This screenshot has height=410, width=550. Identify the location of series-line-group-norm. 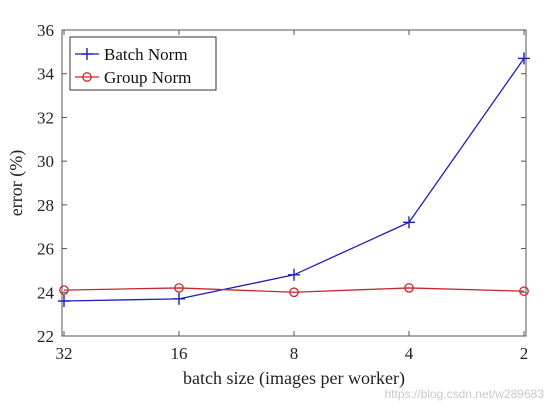
(294, 290).